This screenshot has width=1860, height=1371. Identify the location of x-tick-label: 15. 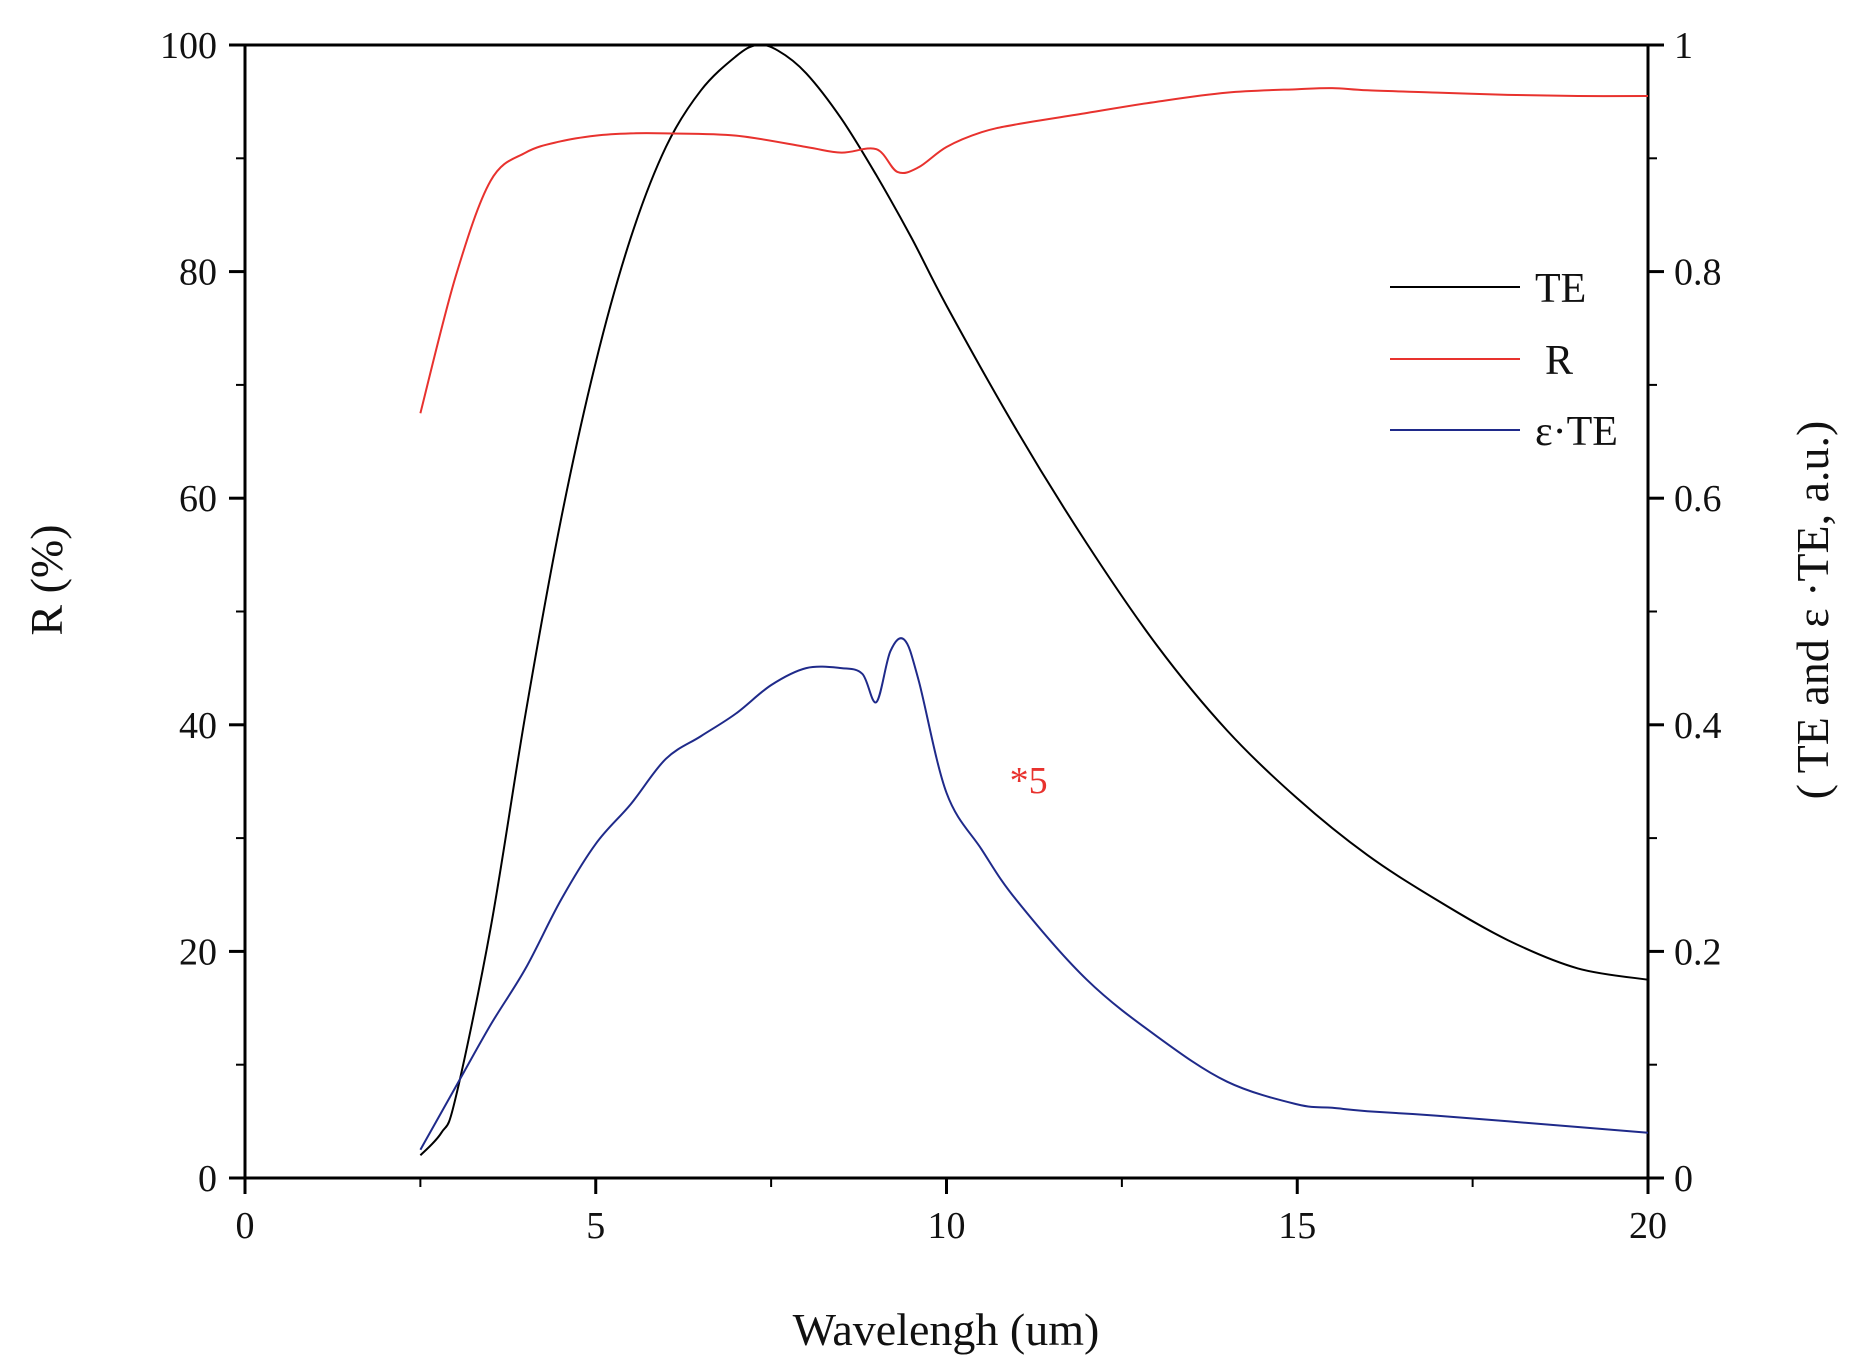
(1297, 1226).